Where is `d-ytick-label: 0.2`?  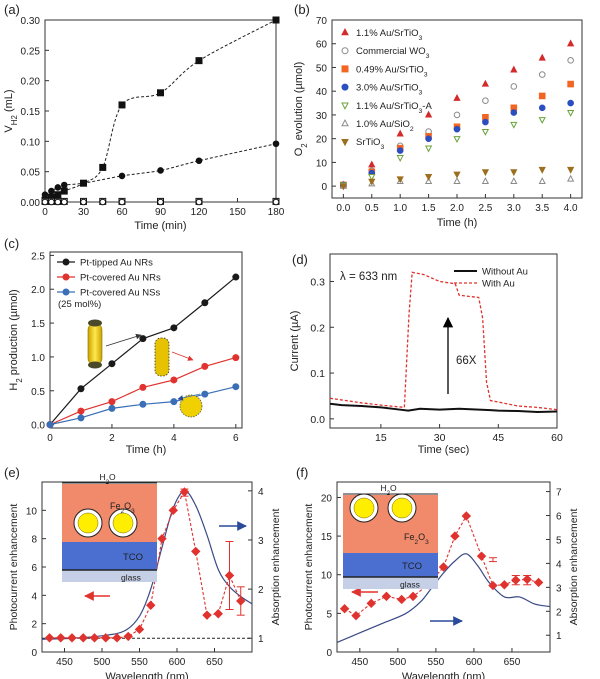
d-ytick-label: 0.2 is located at coordinates (317, 328).